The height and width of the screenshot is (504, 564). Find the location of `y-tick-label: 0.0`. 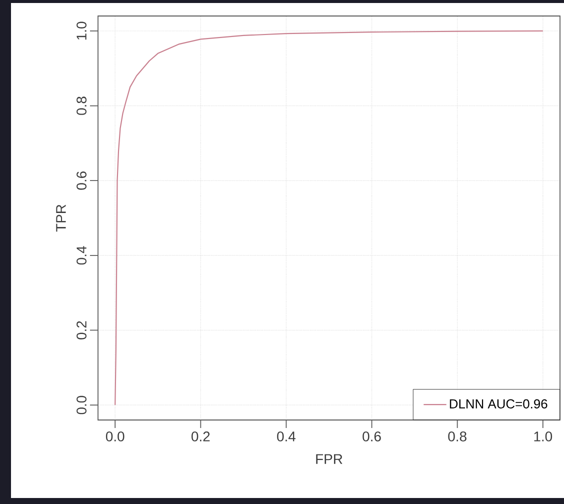

y-tick-label: 0.0 is located at coordinates (81, 405).